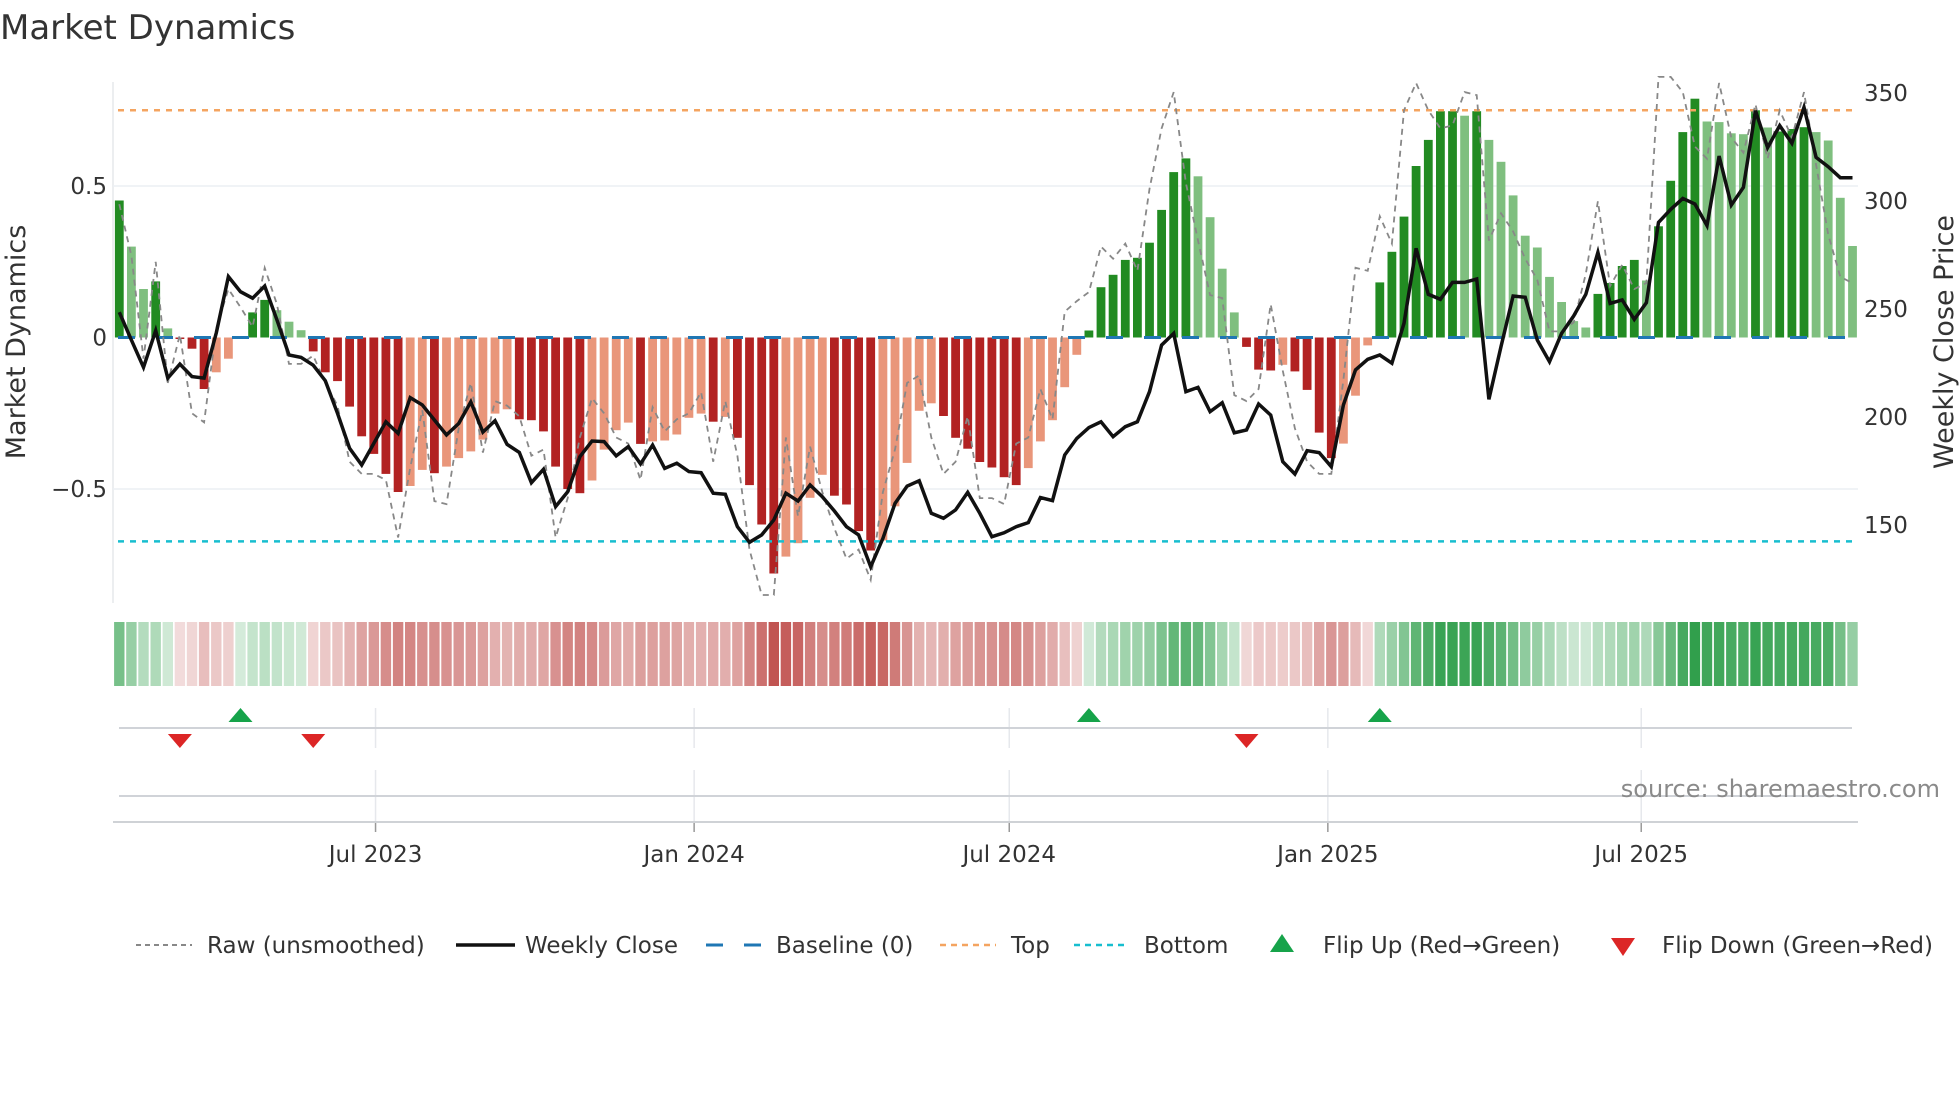 The image size is (1960, 1102). What do you see at coordinates (1944, 342) in the screenshot?
I see `y-axis-label-right: Weekly Close Price` at bounding box center [1944, 342].